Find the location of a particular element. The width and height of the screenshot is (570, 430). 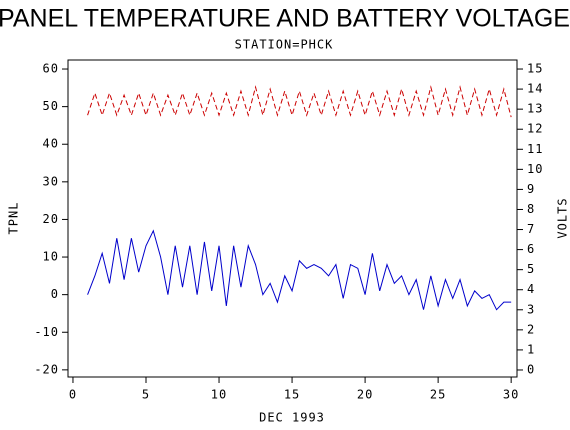

y2-tick-label: 13 is located at coordinates (535, 109).